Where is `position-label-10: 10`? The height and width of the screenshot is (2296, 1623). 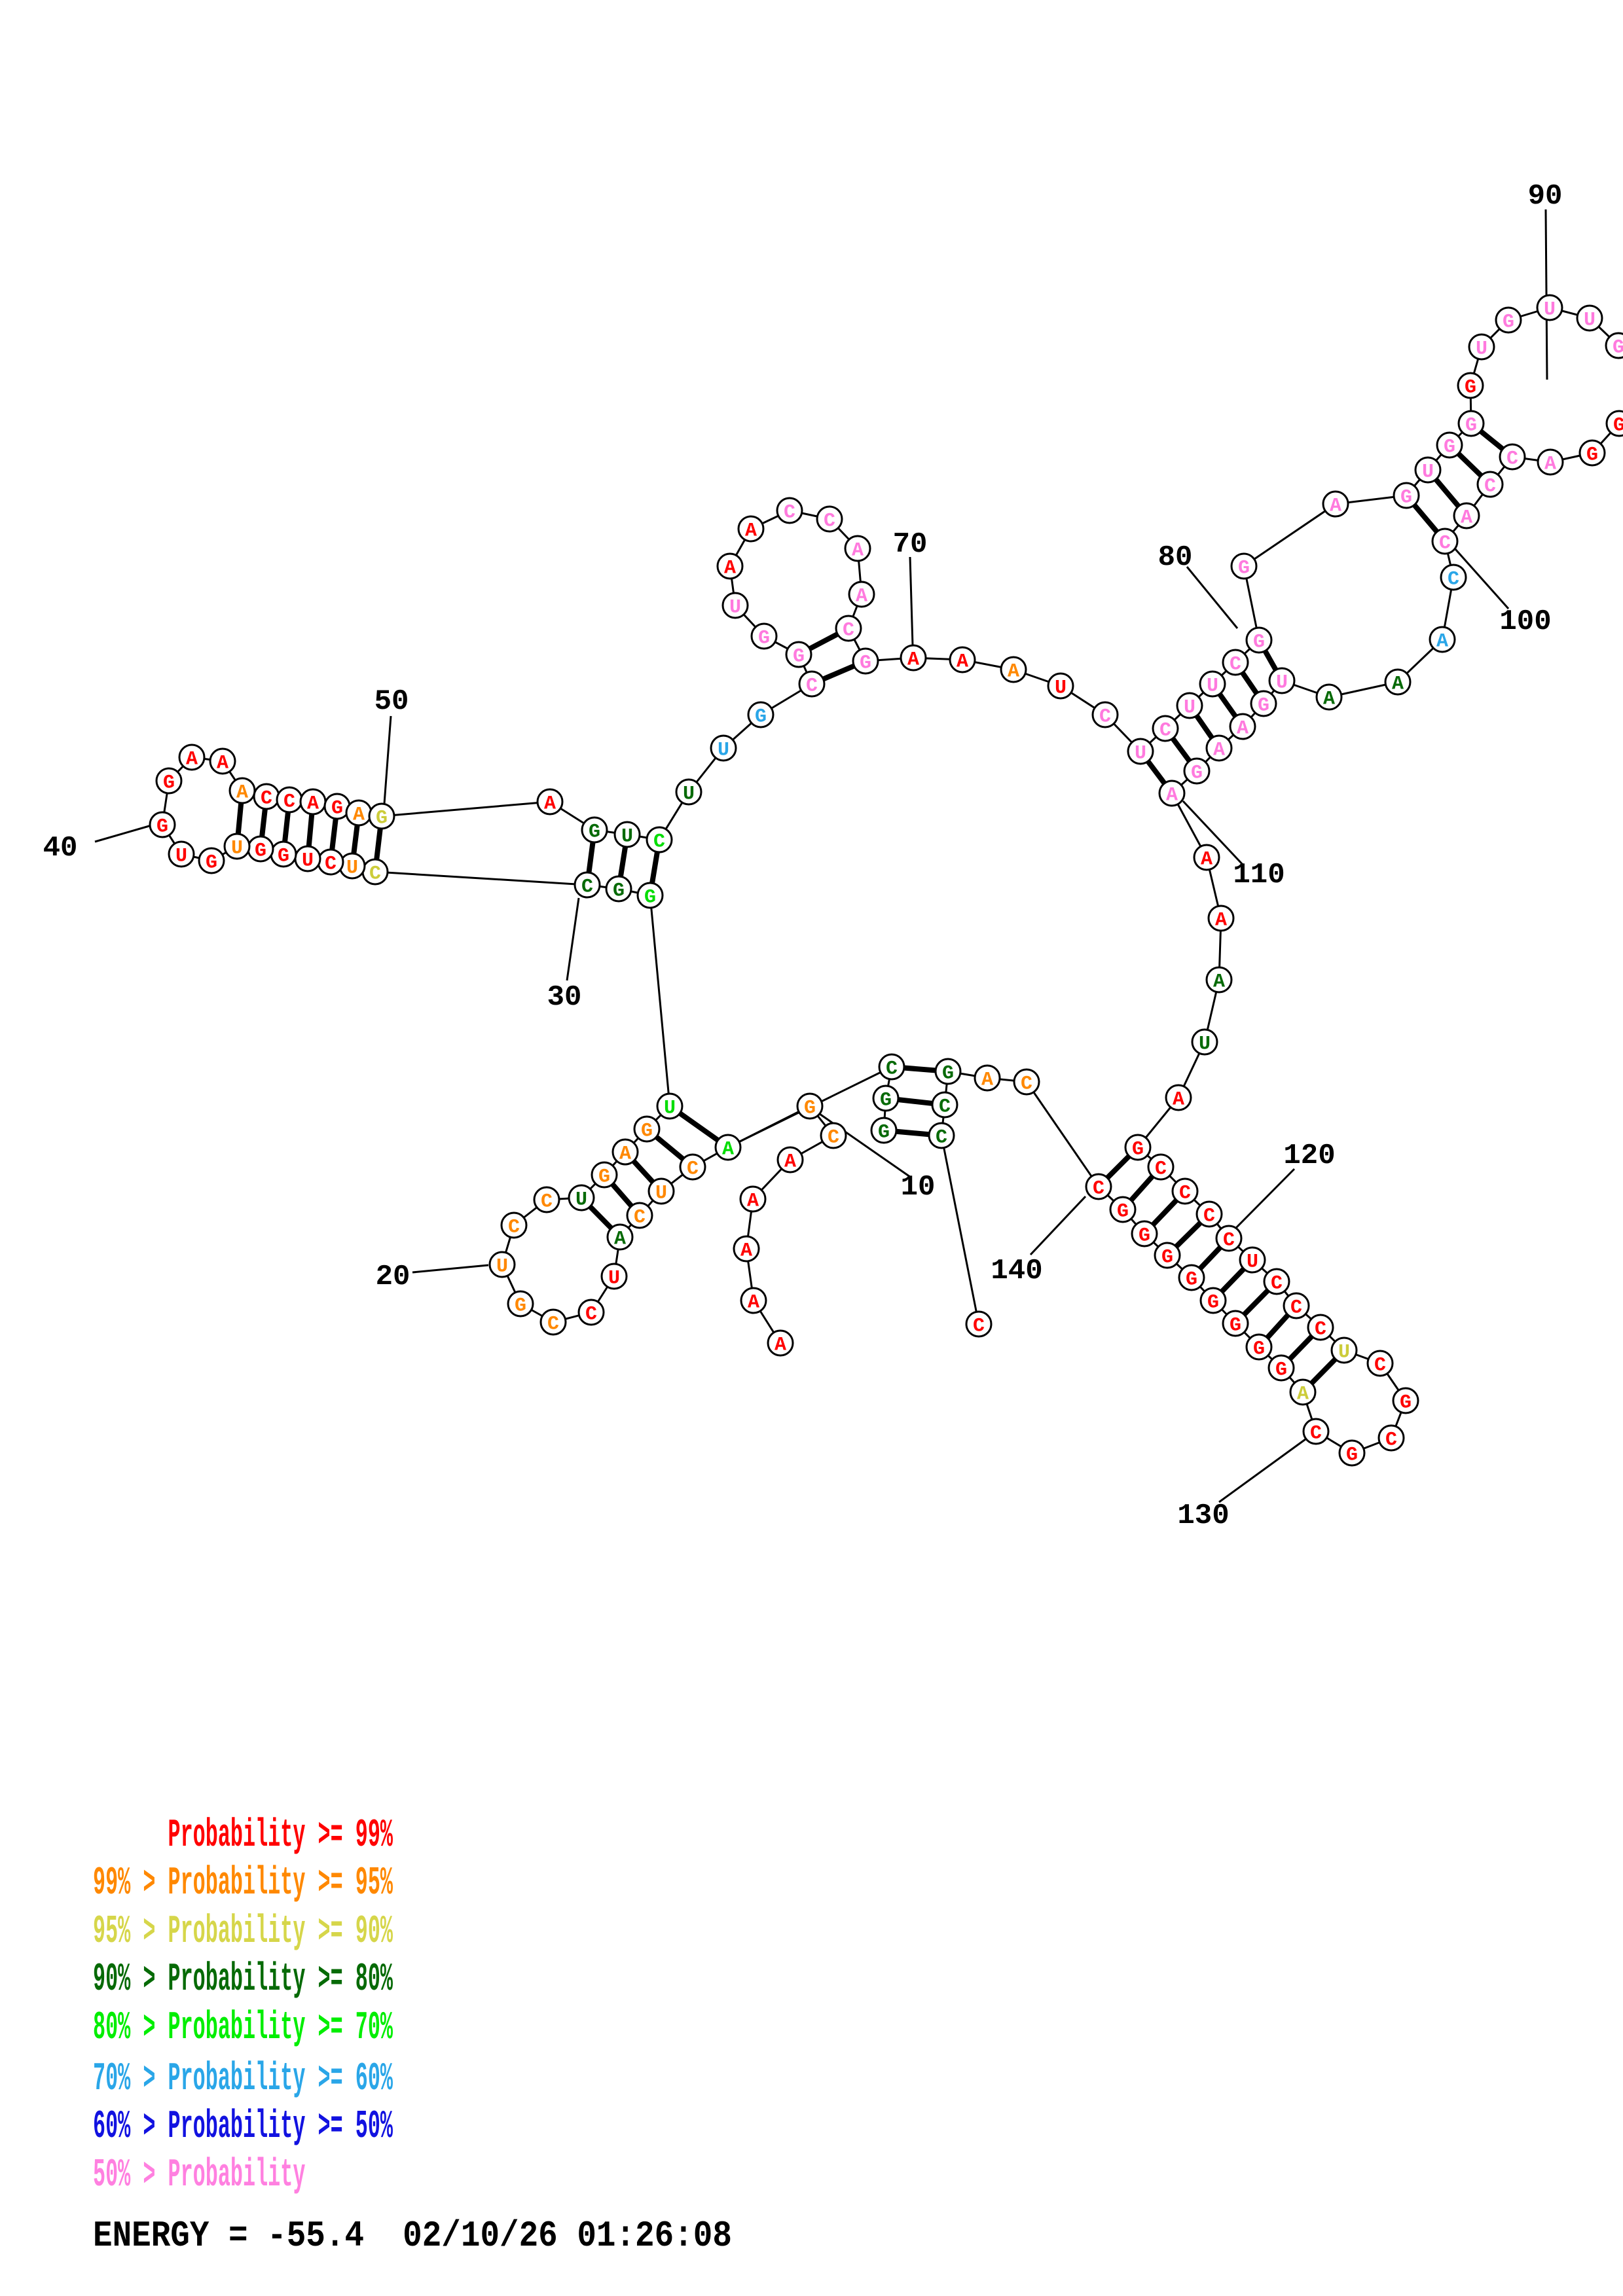
position-label-10: 10 is located at coordinates (918, 1187).